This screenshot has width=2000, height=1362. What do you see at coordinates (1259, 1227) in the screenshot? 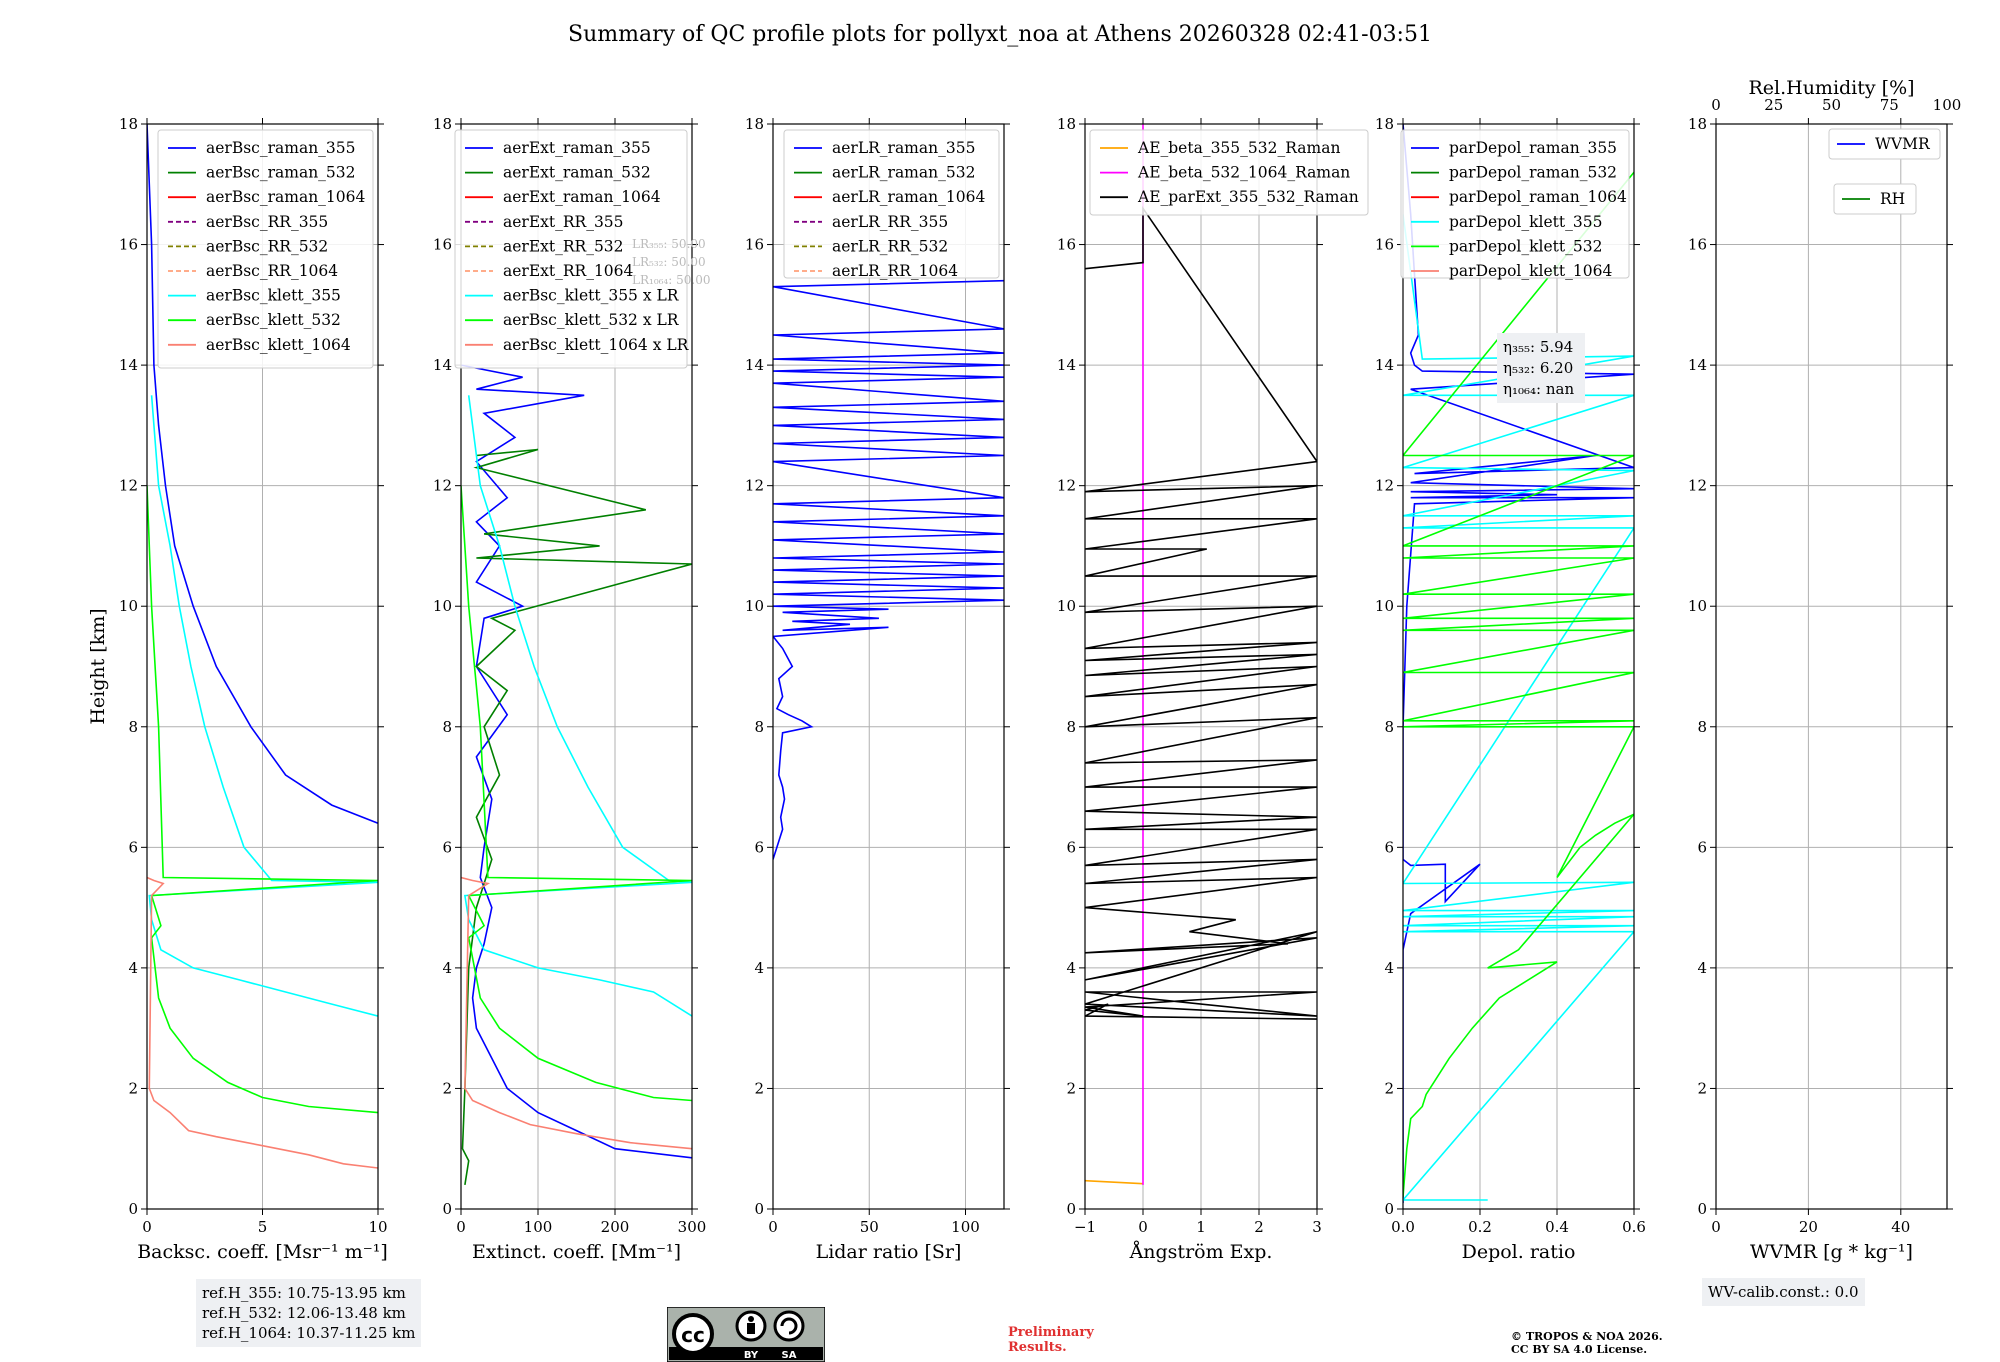
I see `xtick-label: 2` at bounding box center [1259, 1227].